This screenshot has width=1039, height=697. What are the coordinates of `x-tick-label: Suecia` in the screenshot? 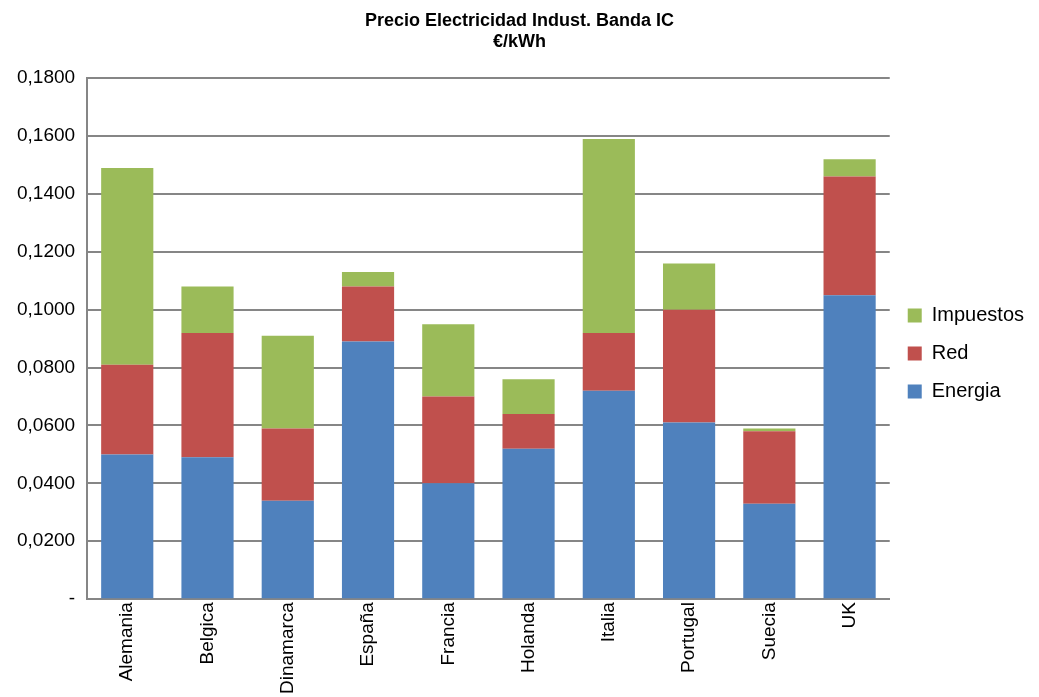 It's located at (768, 631).